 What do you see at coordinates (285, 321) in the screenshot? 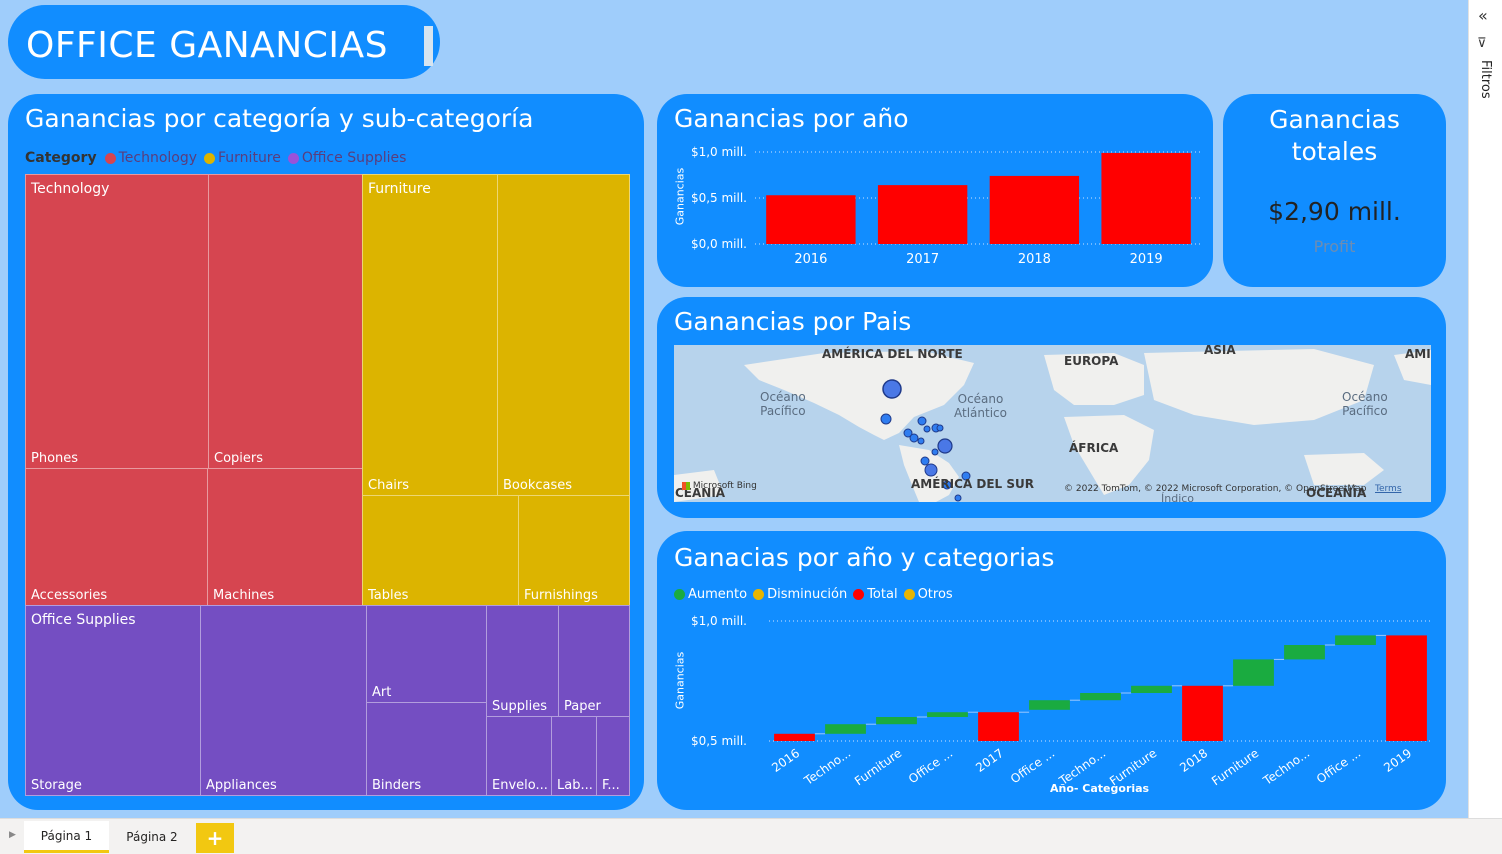
I see `tile-copiers: Copiers` at bounding box center [285, 321].